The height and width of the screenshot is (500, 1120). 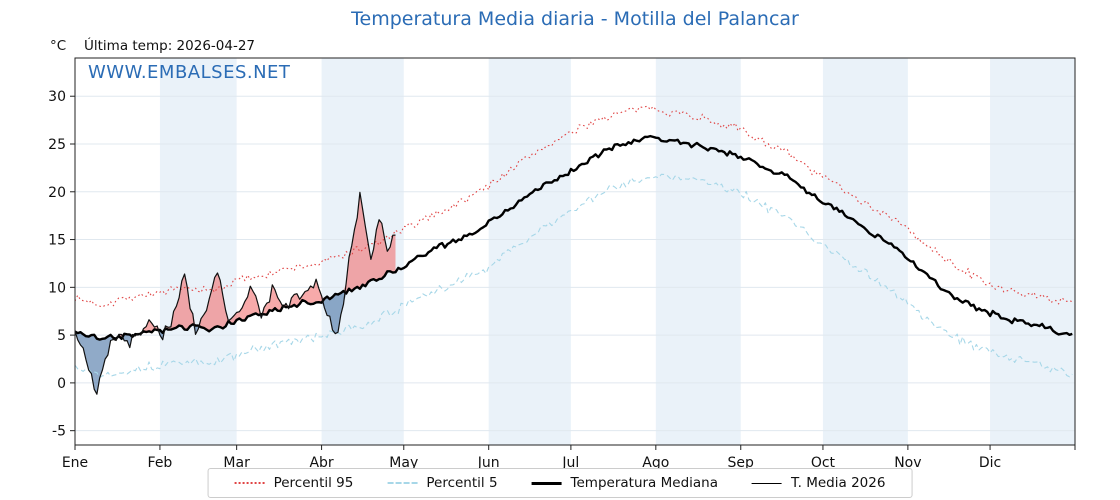 What do you see at coordinates (57, 97) in the screenshot?
I see `svg-text: 30` at bounding box center [57, 97].